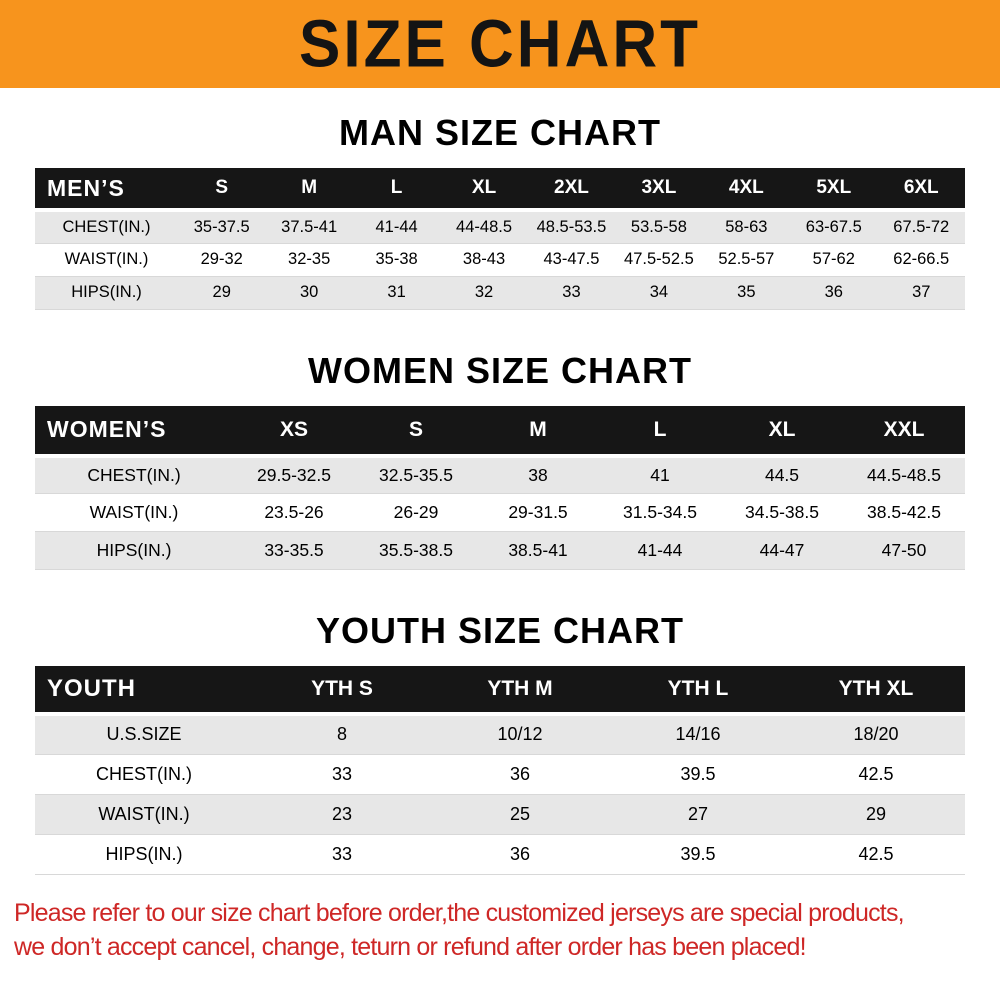  I want to click on table-cell: 27, so click(698, 813).